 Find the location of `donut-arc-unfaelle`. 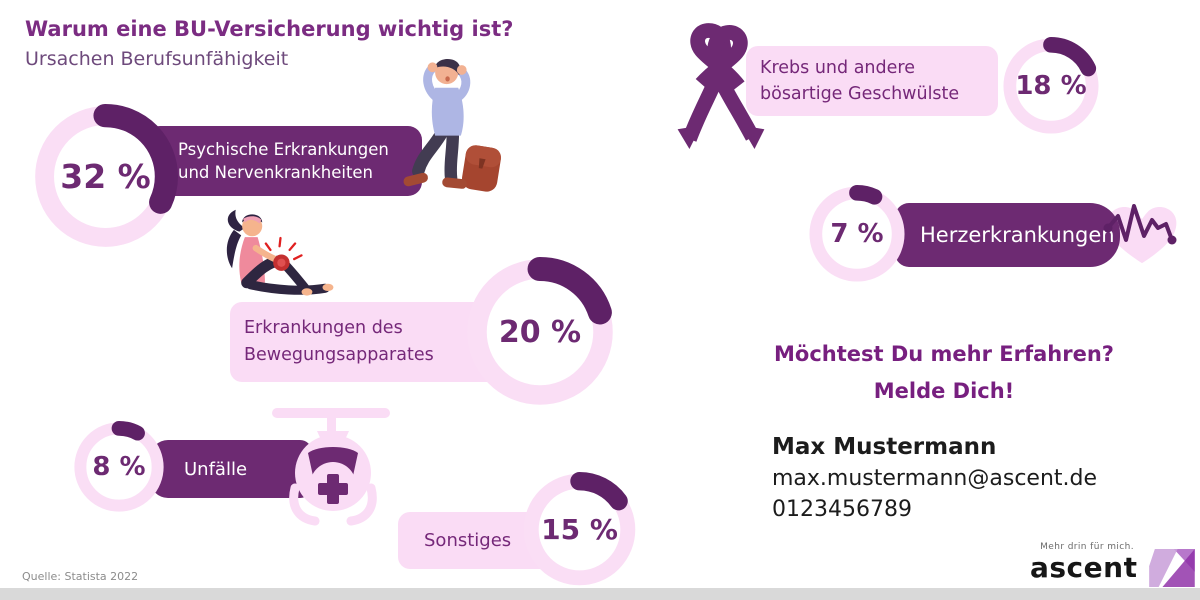

donut-arc-unfaelle is located at coordinates (119, 467).